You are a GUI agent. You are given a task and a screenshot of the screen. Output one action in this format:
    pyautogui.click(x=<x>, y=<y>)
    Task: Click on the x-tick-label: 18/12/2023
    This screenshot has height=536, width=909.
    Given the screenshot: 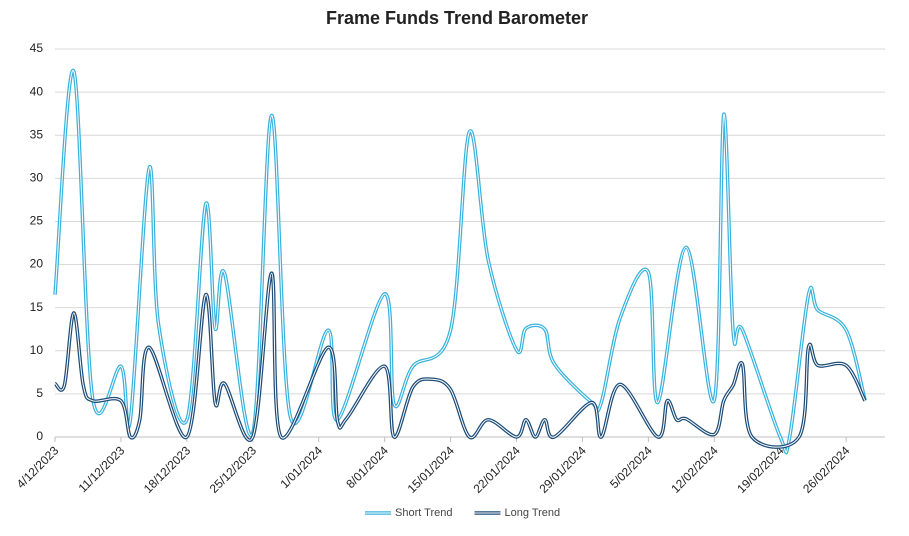 What is the action you would take?
    pyautogui.click(x=167, y=469)
    